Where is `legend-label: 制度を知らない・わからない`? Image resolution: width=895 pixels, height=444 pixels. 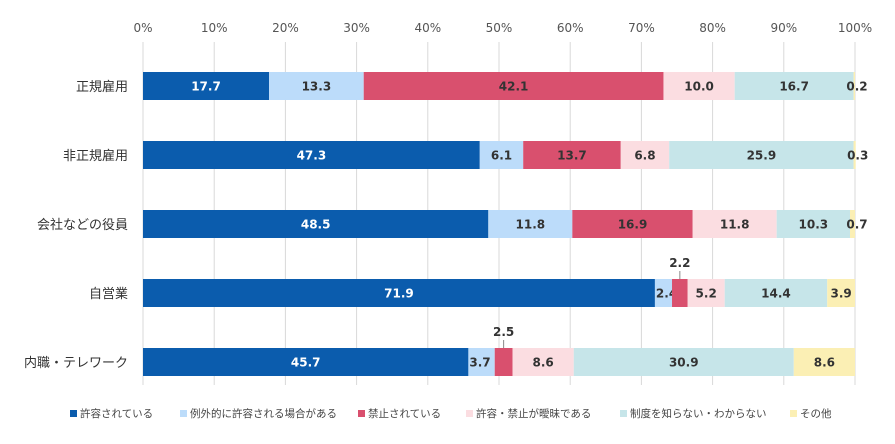
legend-label: 制度を知らない・わからない is located at coordinates (698, 413).